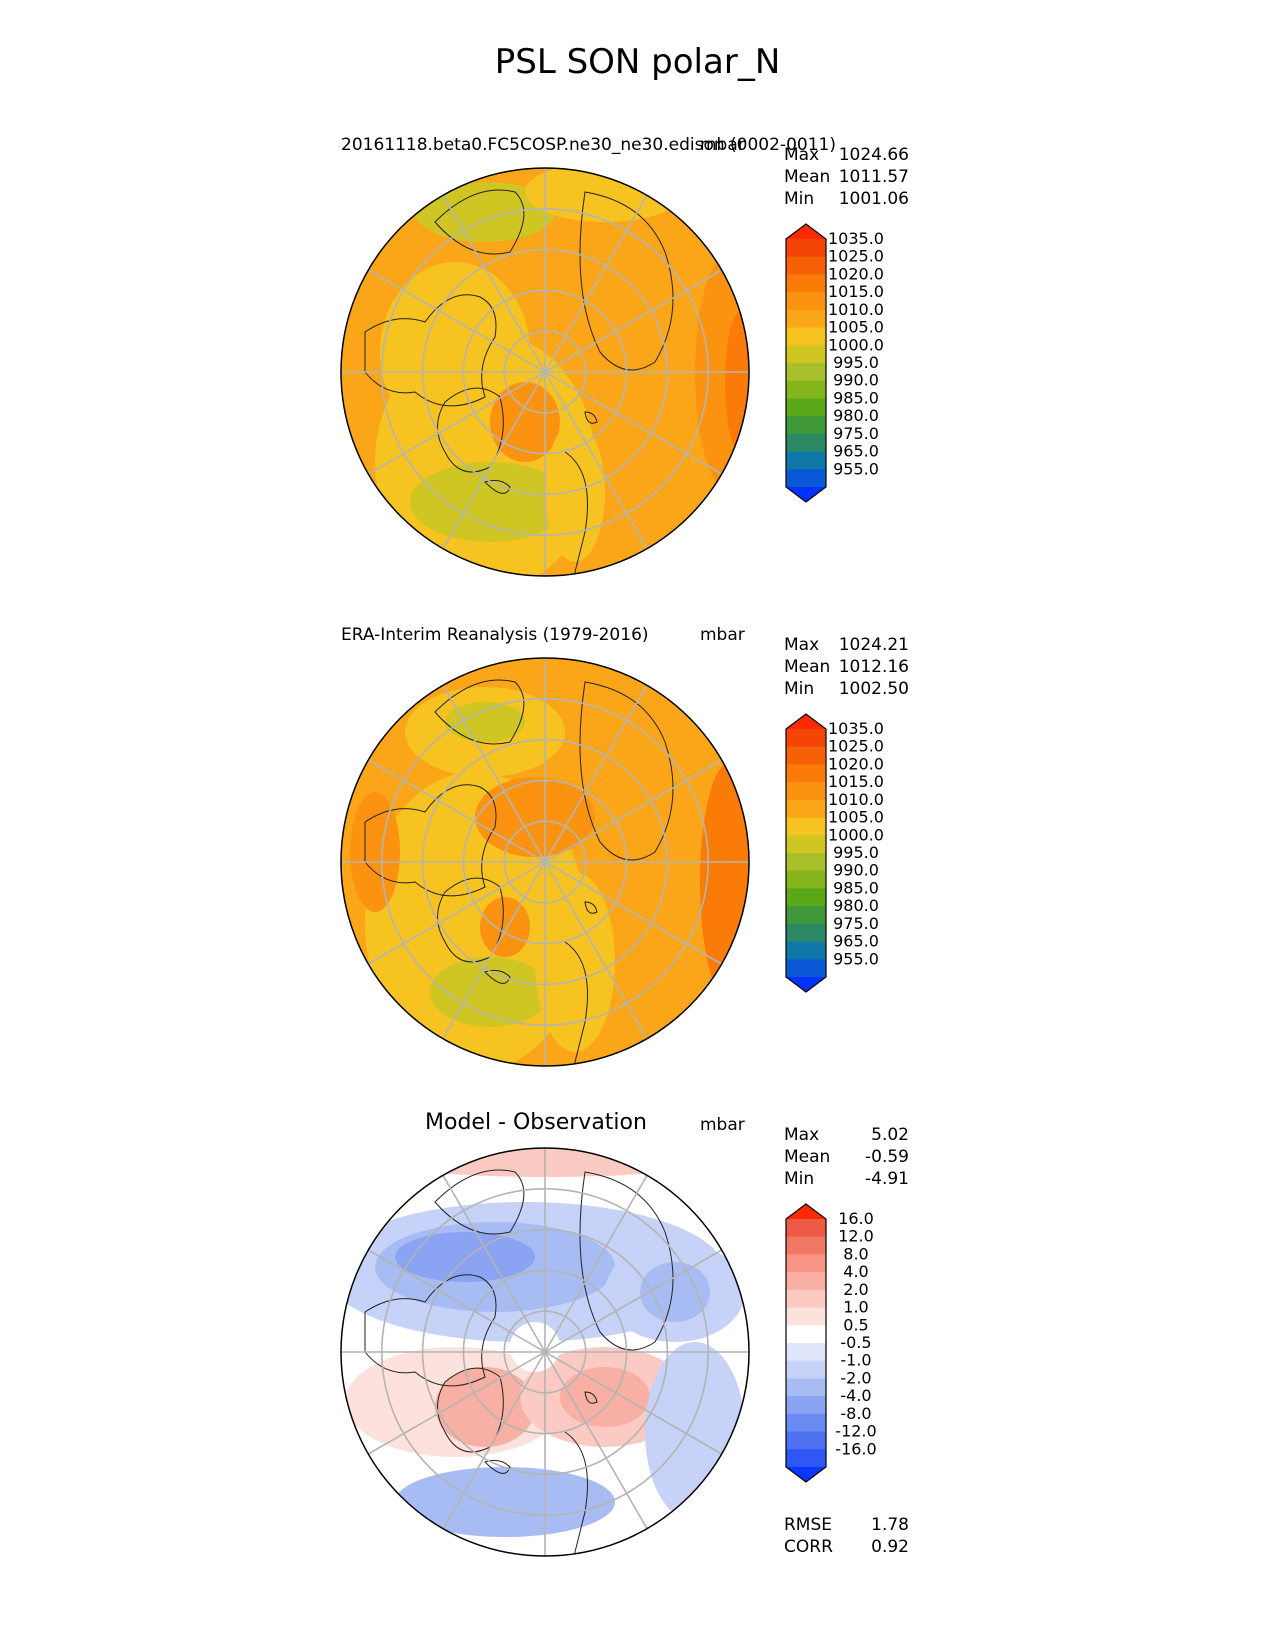 The height and width of the screenshot is (1650, 1275). Describe the element at coordinates (722, 1125) in the screenshot. I see `difference-panel-units: mbar` at that location.